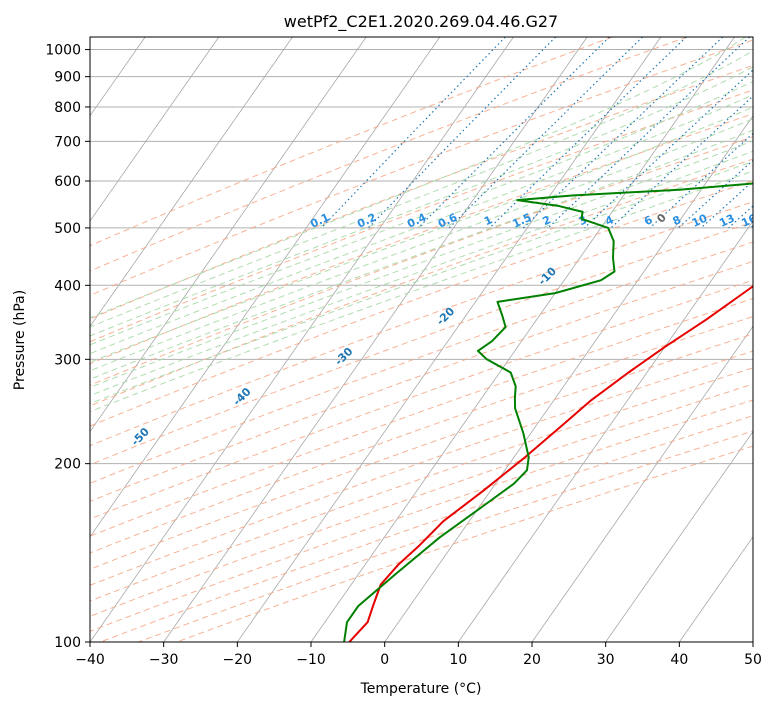 Image resolution: width=775 pixels, height=708 pixels. Describe the element at coordinates (661, 218) in the screenshot. I see `isotherm-label: 0` at that location.